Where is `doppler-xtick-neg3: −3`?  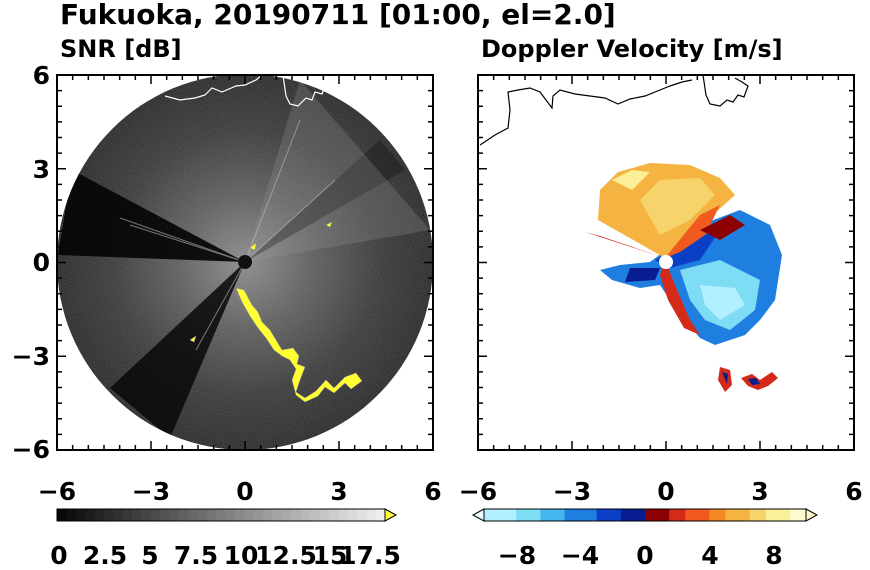 doppler-xtick-neg3: −3 is located at coordinates (572, 491).